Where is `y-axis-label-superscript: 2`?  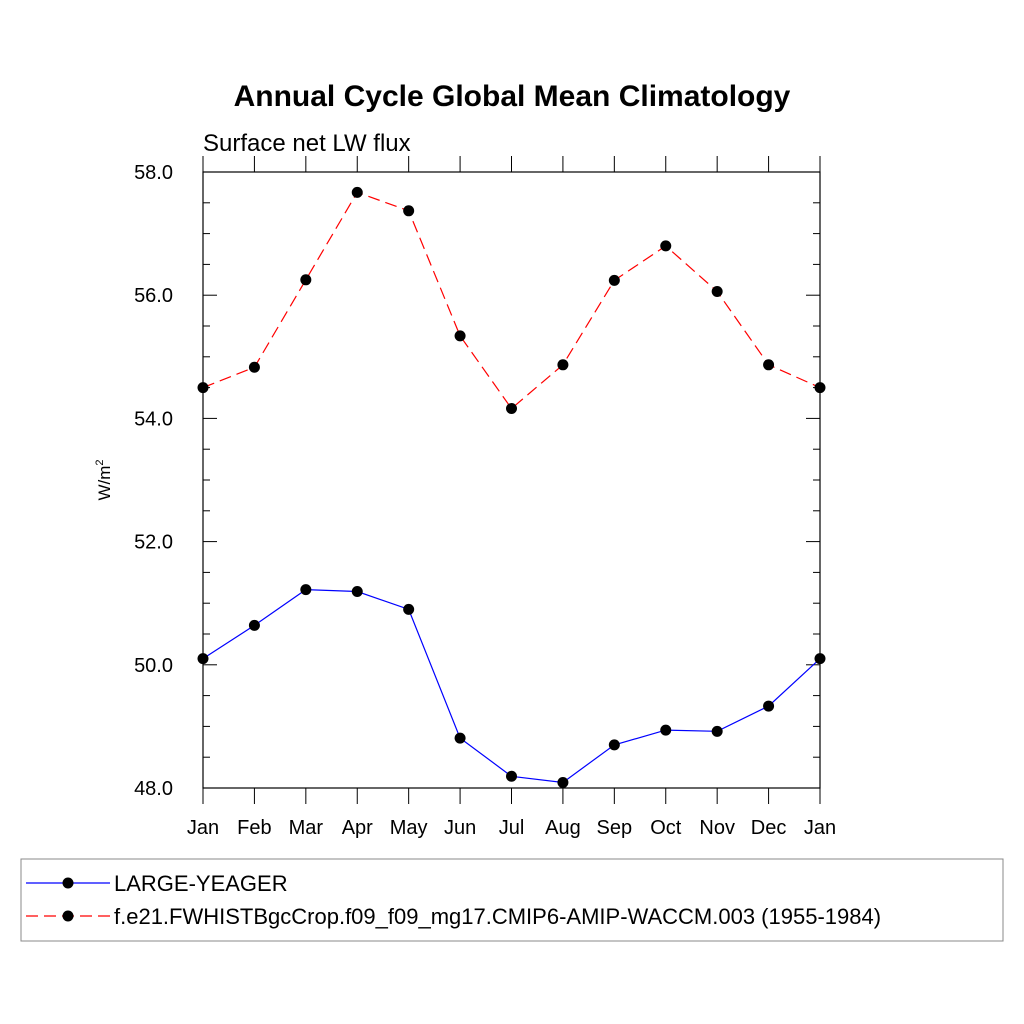 y-axis-label-superscript: 2 is located at coordinates (100, 462).